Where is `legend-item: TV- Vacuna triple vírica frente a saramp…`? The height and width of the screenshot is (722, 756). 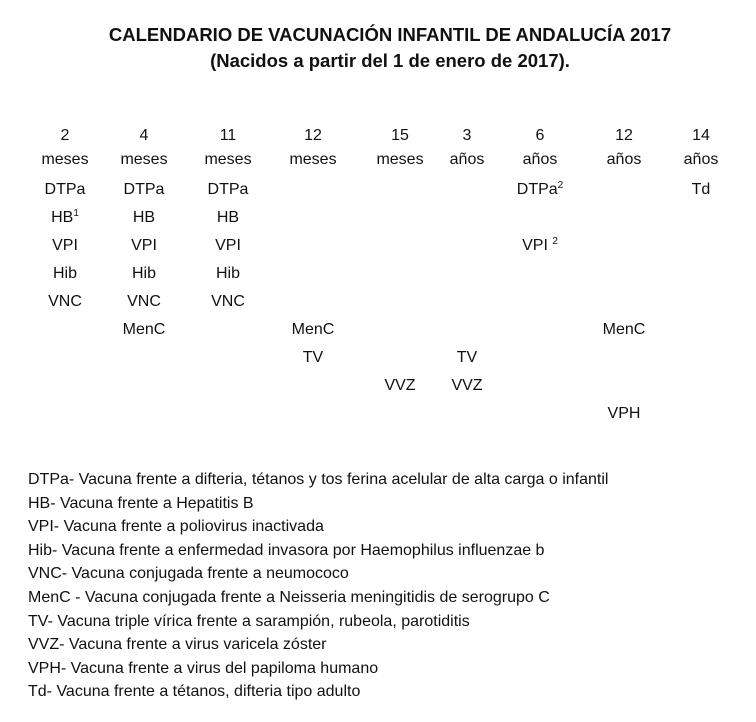 legend-item: TV- Vacuna triple vírica frente a saramp… is located at coordinates (249, 621).